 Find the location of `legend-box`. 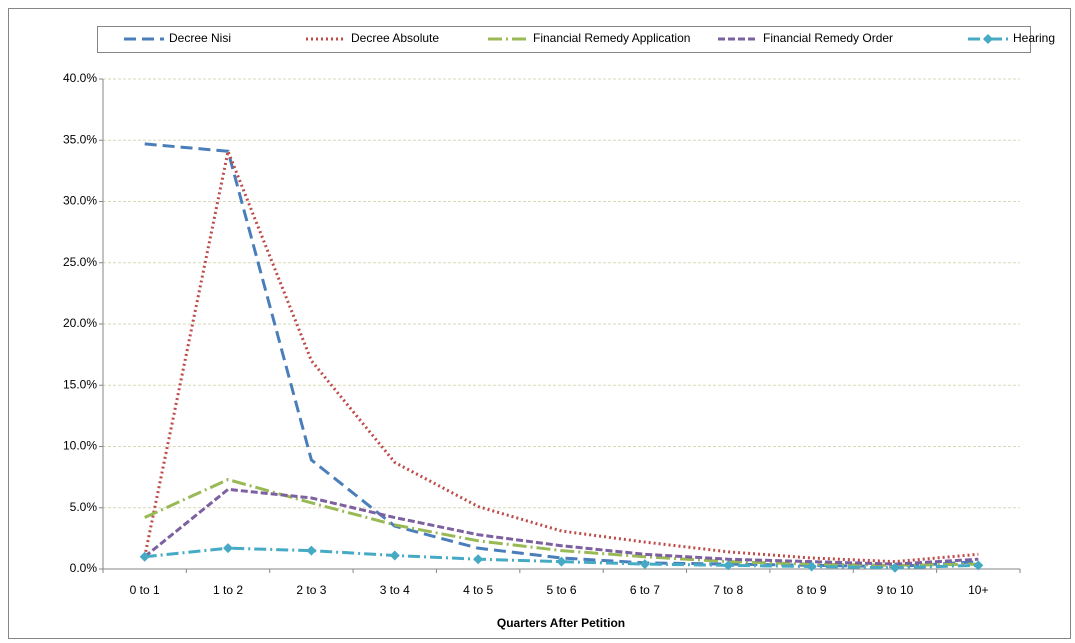

legend-box is located at coordinates (564, 39).